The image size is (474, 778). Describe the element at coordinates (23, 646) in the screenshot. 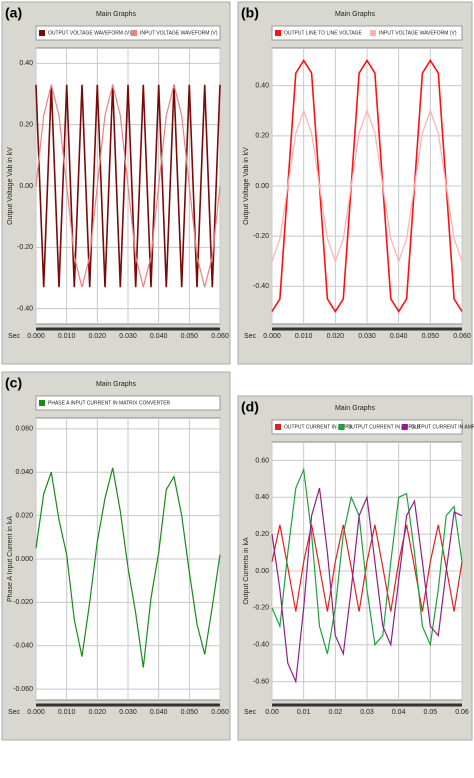

I see `y-tick-label: -0.040` at that location.